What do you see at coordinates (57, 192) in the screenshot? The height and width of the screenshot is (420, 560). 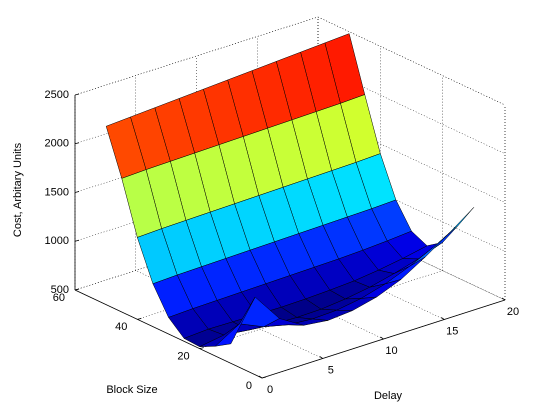 I see `z-tick-label: 1500` at bounding box center [57, 192].